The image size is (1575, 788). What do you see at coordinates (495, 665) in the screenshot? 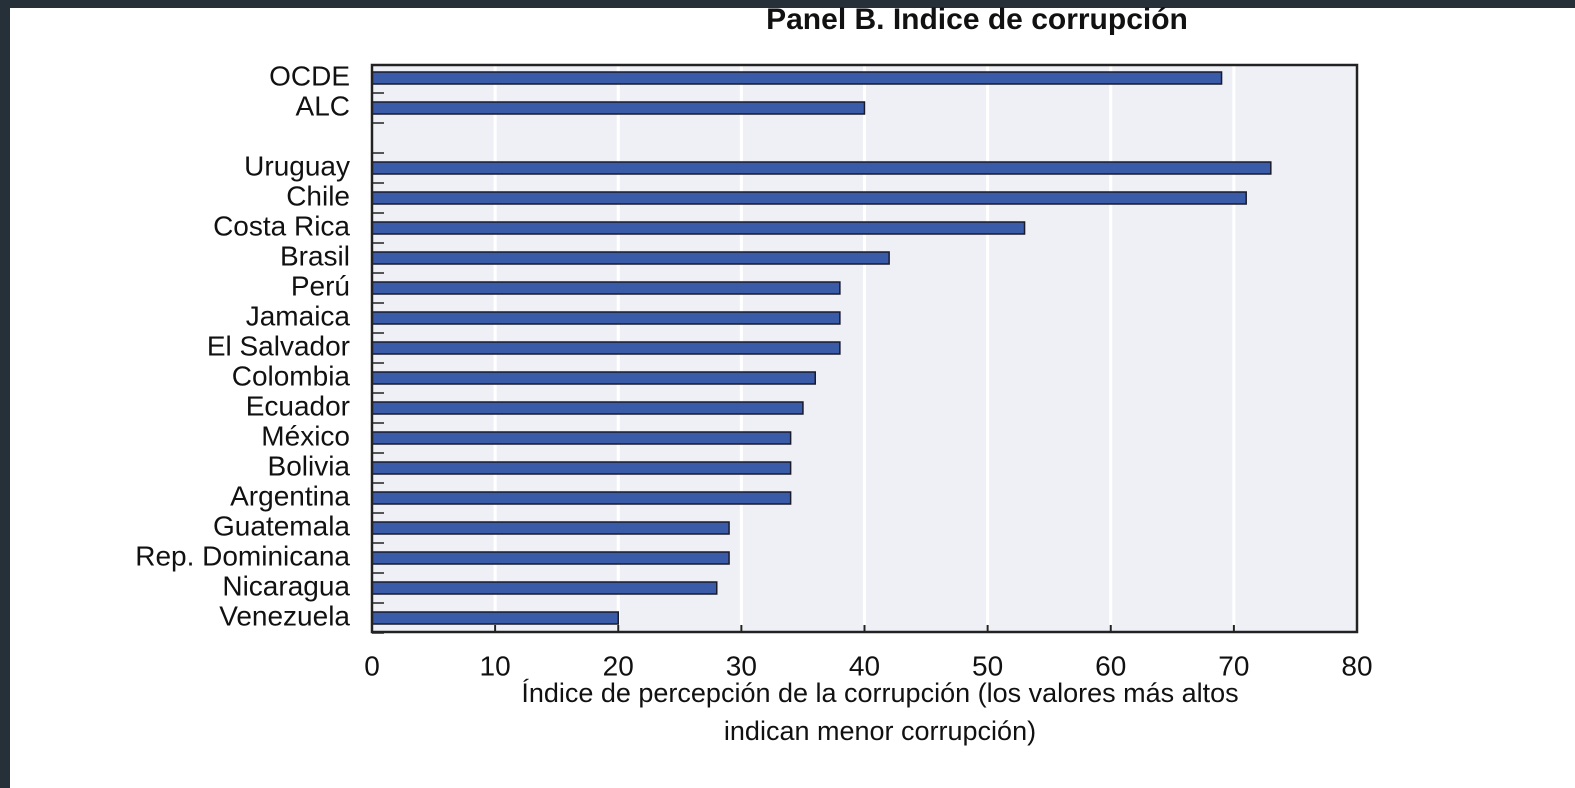
I see `x-tick-label: 10` at bounding box center [495, 665].